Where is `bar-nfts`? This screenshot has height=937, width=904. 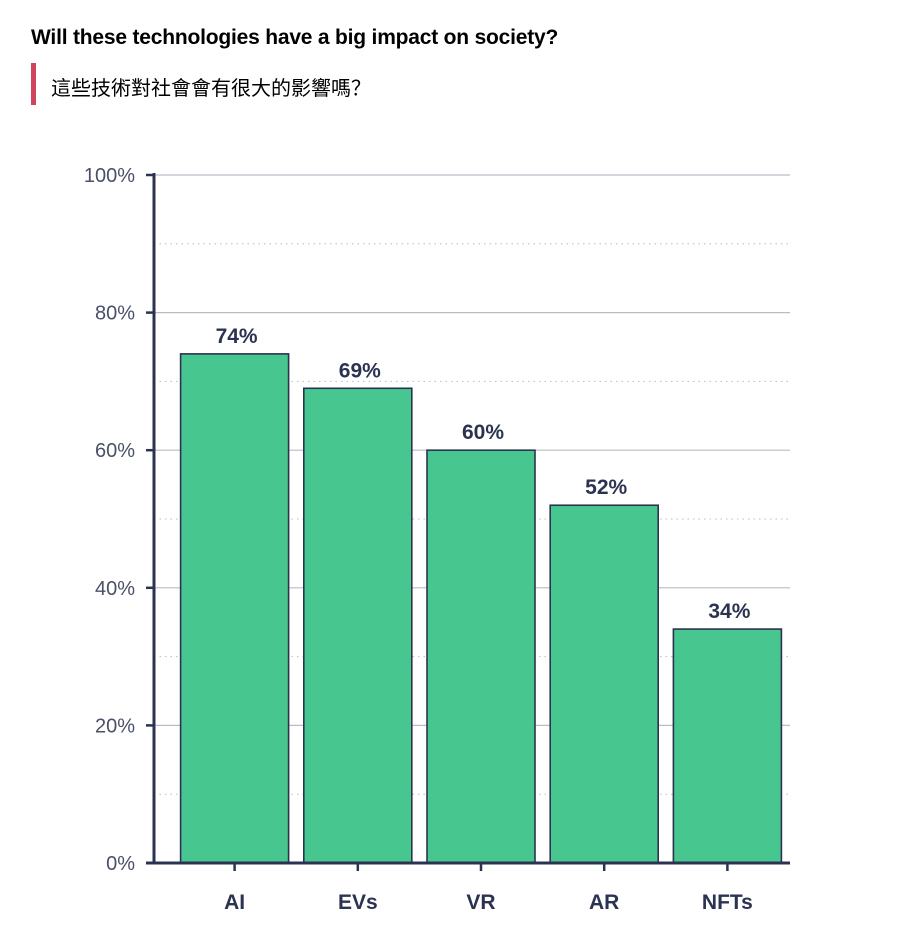 bar-nfts is located at coordinates (727, 746).